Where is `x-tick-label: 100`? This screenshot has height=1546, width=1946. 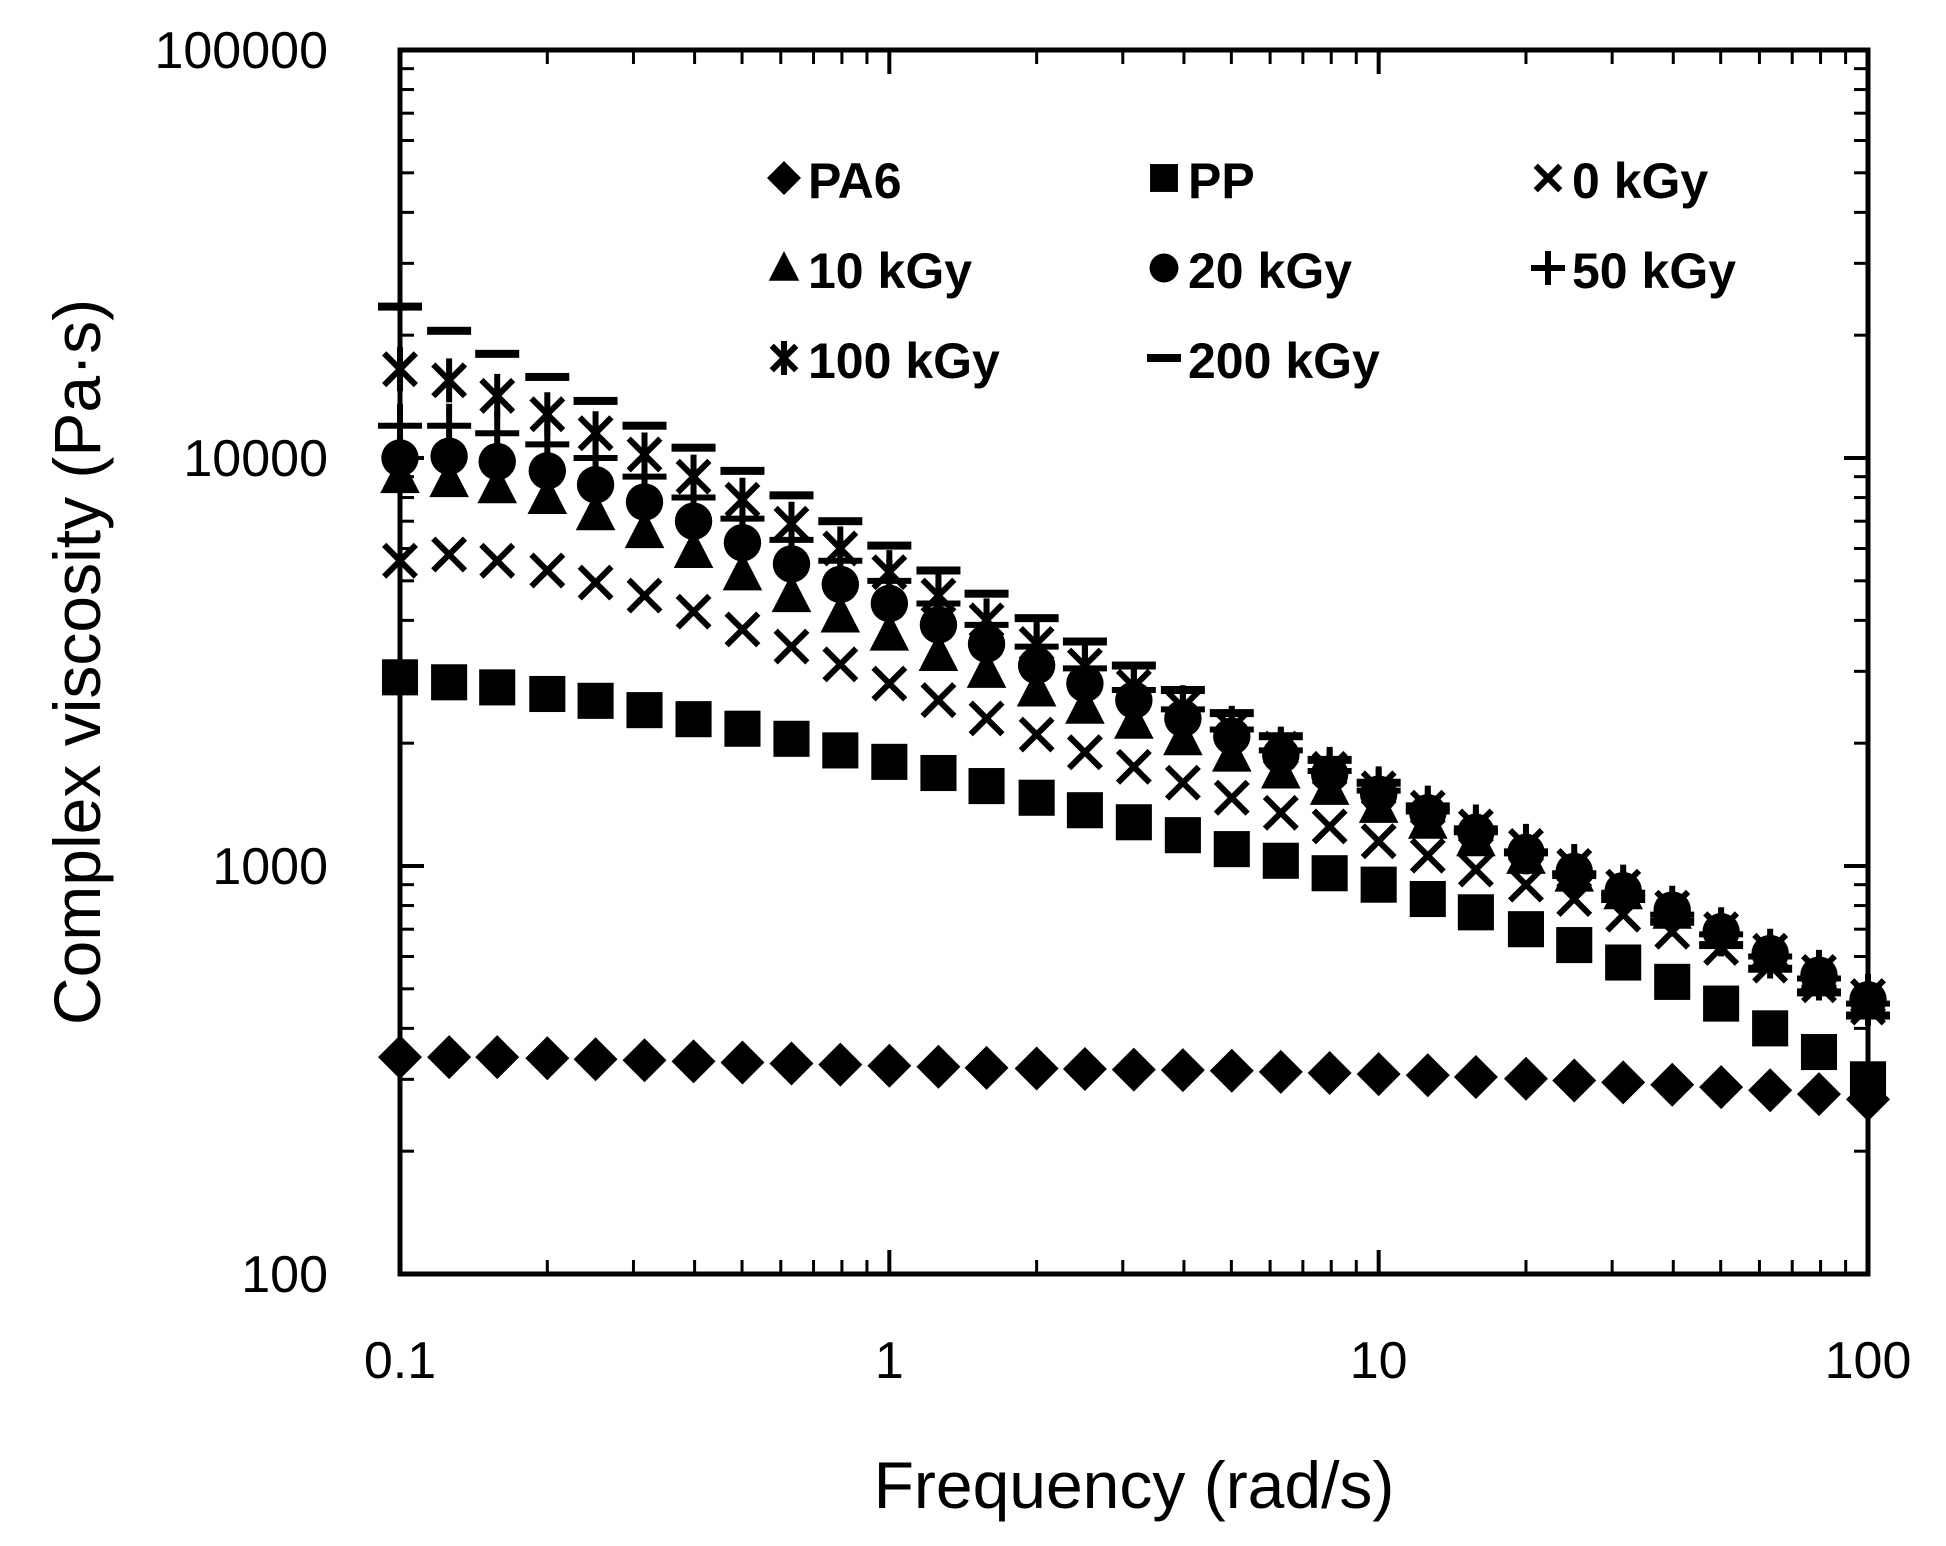
x-tick-label: 100 is located at coordinates (1868, 1361).